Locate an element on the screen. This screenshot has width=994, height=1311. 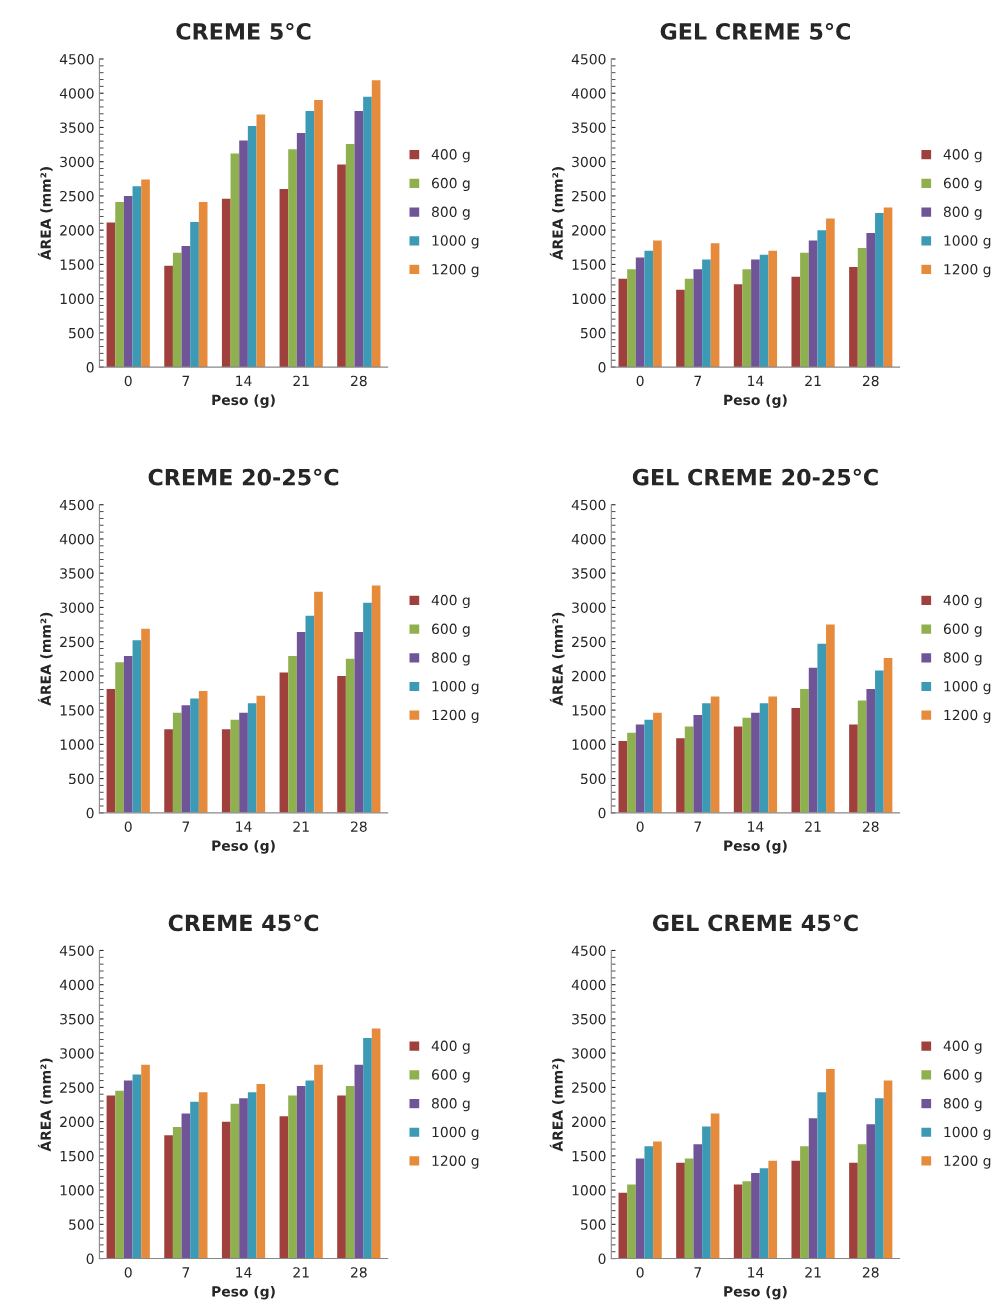
legend-label: 800 g is located at coordinates (450, 213).